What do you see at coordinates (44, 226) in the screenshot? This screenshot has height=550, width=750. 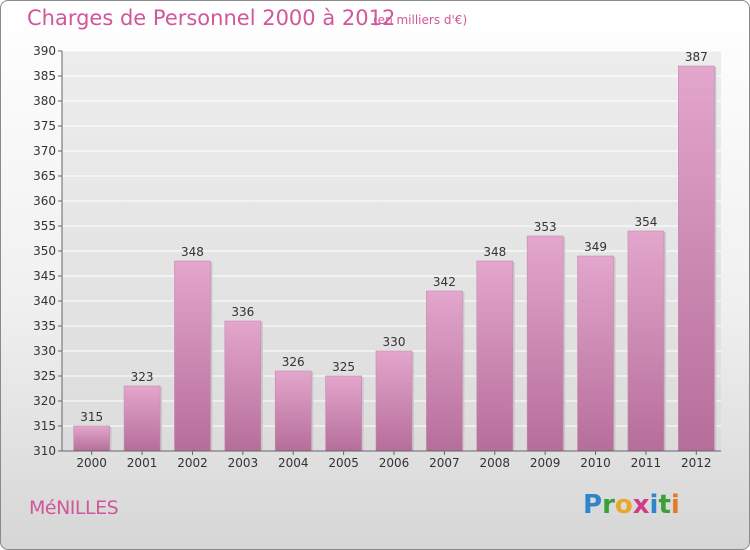 I see `y-tick-label: 355` at bounding box center [44, 226].